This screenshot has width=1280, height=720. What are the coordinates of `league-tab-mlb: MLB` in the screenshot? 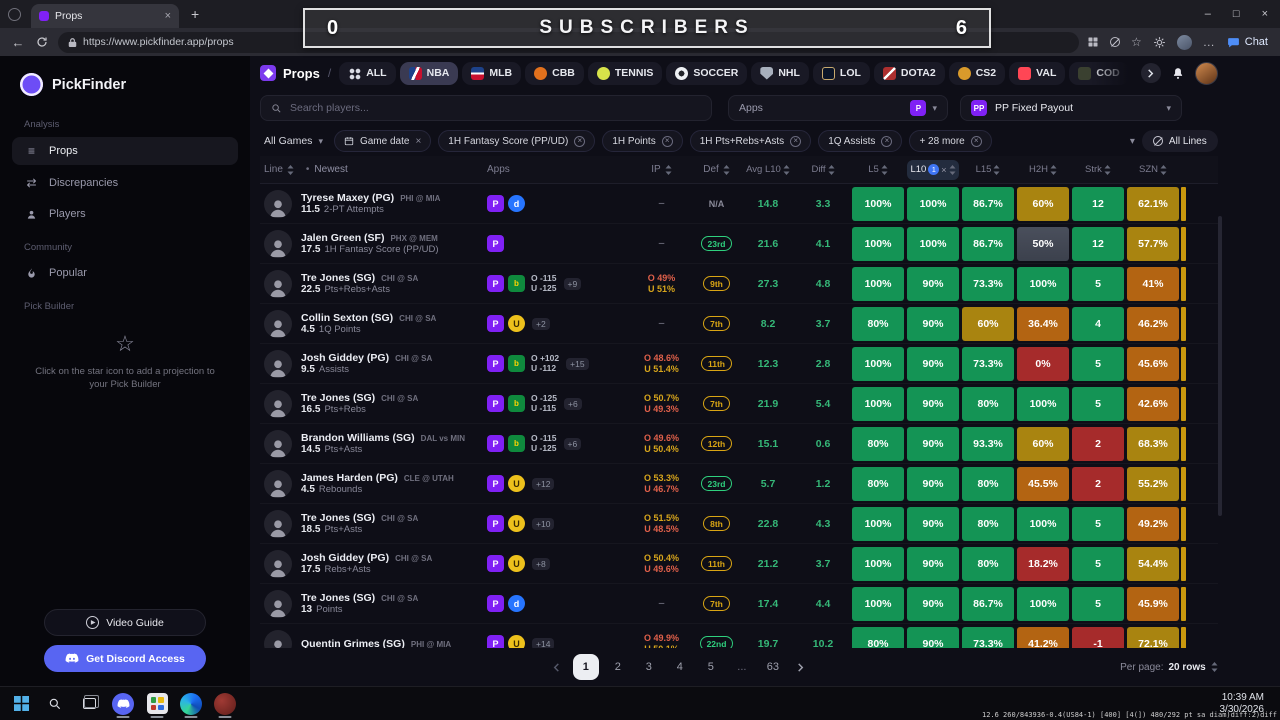 It's located at (492, 73).